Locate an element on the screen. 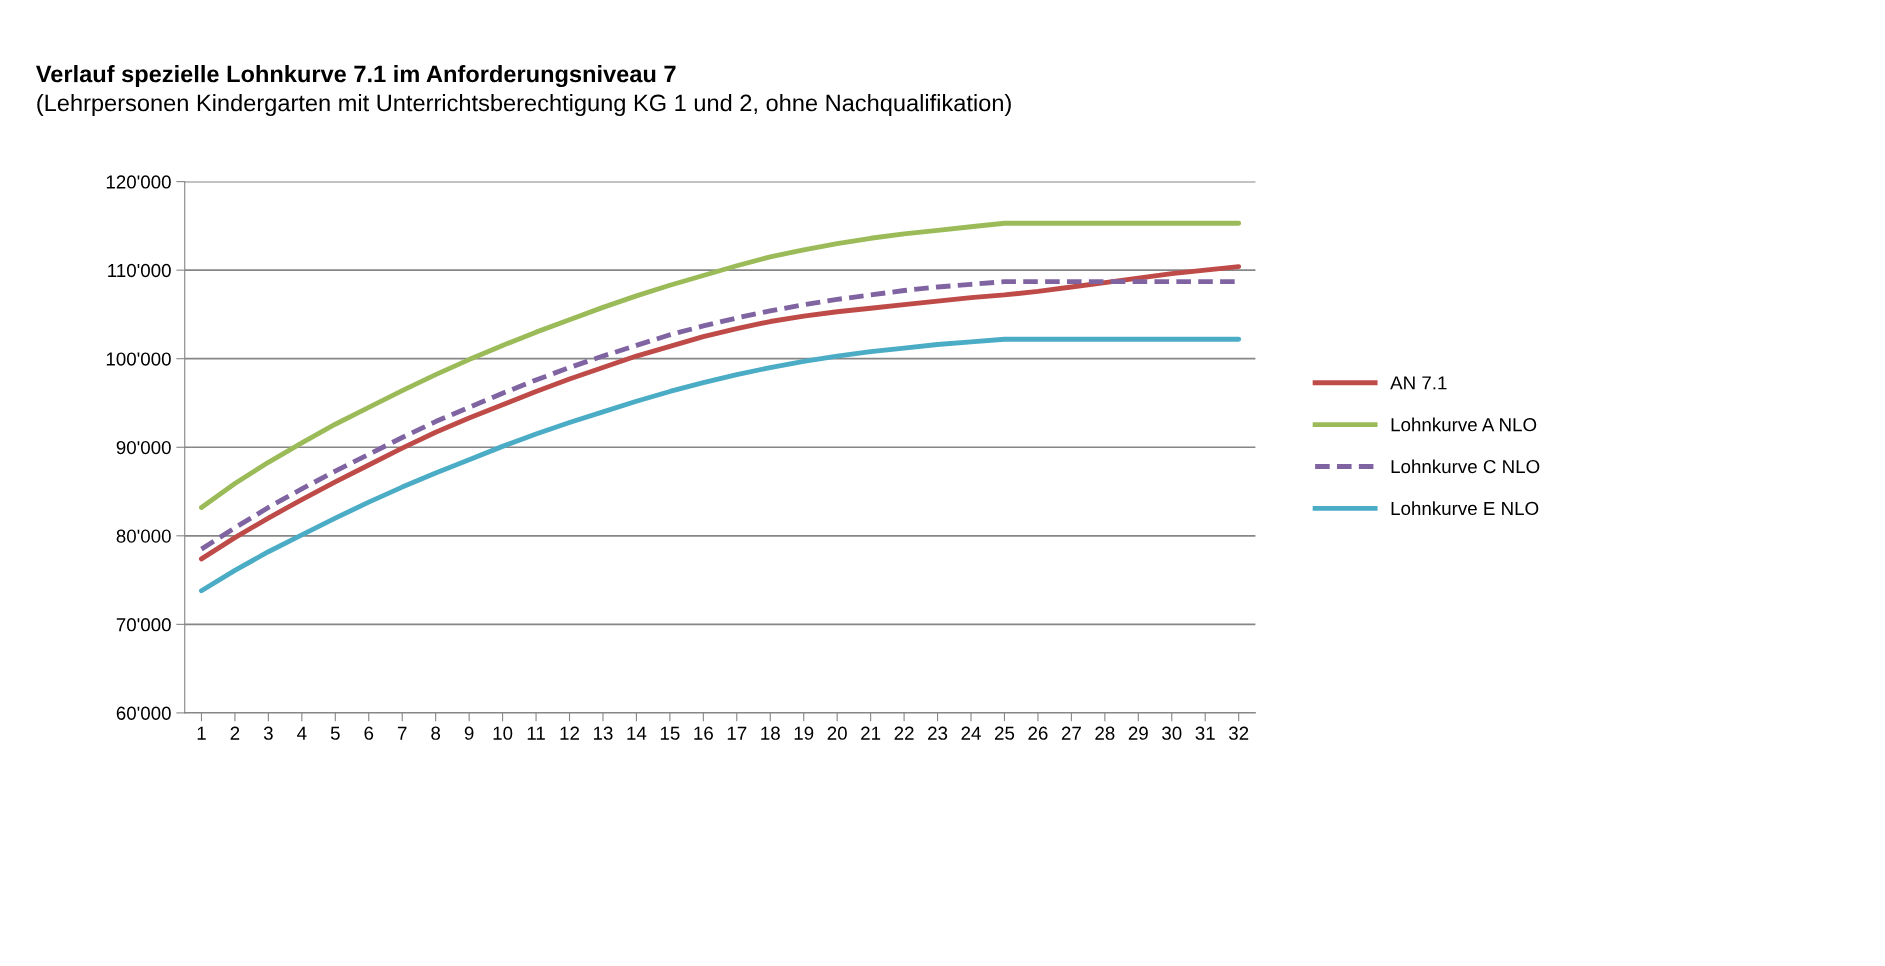 This screenshot has width=1885, height=966. y-tick-label: 120'000 is located at coordinates (138, 182).